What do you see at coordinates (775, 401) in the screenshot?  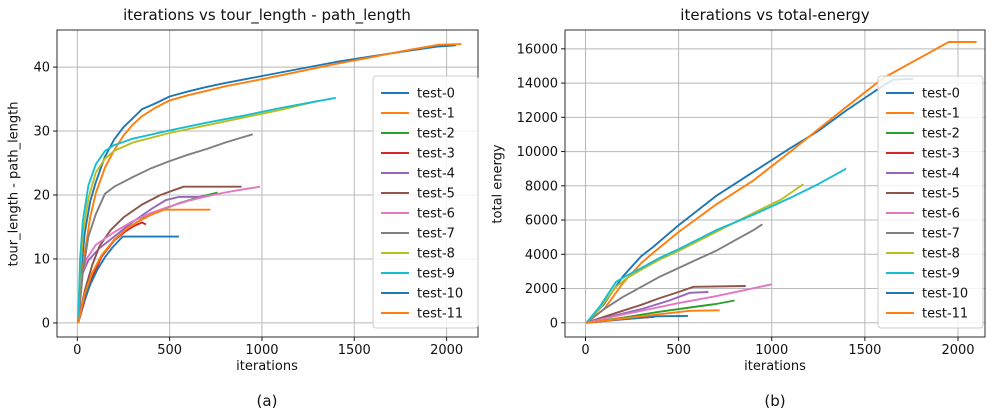 I see `chart-b-caption: (b)` at bounding box center [775, 401].